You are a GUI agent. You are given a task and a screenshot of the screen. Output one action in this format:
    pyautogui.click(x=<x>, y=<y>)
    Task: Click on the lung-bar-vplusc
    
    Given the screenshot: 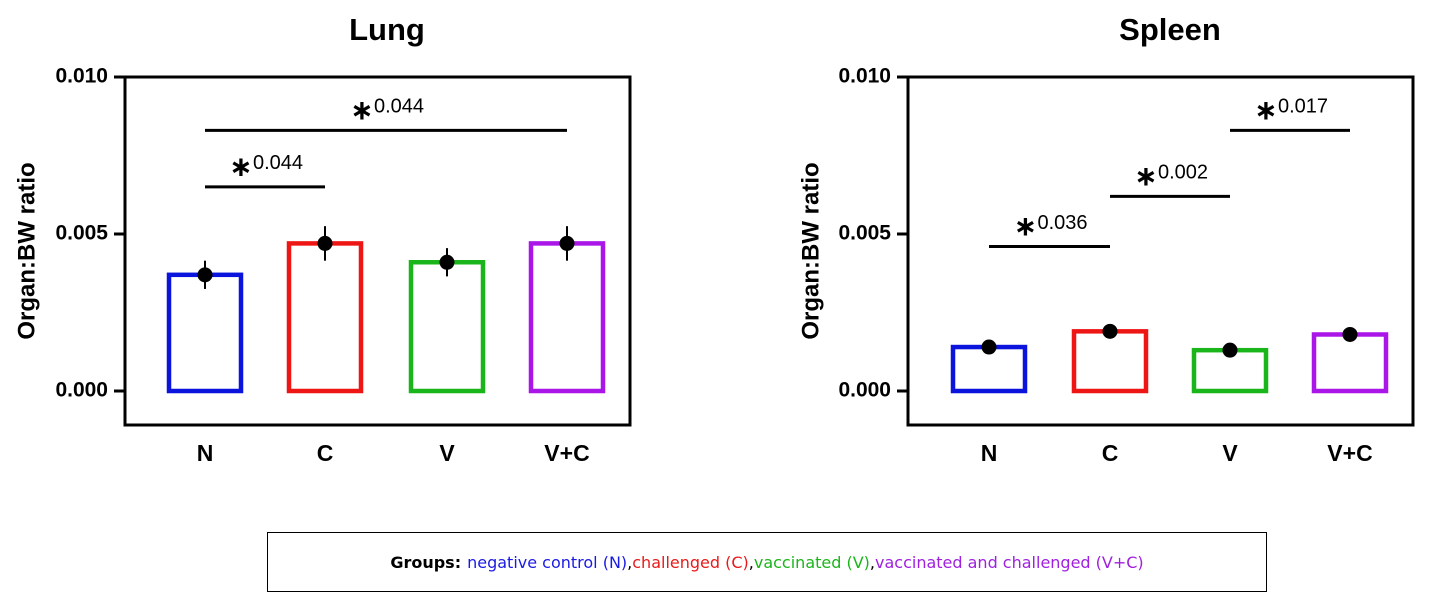 What is the action you would take?
    pyautogui.click(x=567, y=317)
    